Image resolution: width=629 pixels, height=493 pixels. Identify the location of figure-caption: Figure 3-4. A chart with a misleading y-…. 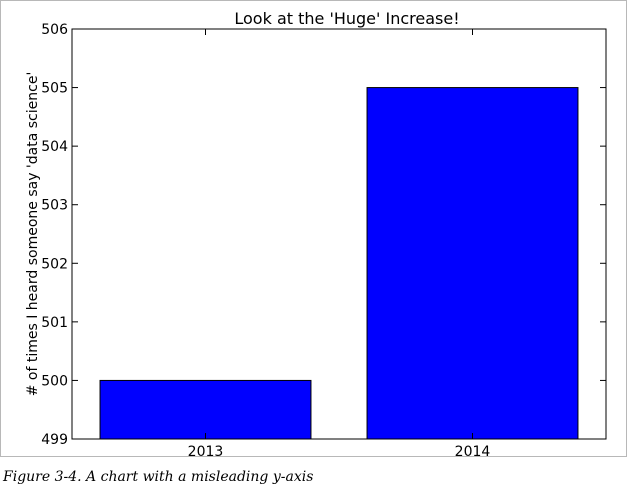
(158, 477).